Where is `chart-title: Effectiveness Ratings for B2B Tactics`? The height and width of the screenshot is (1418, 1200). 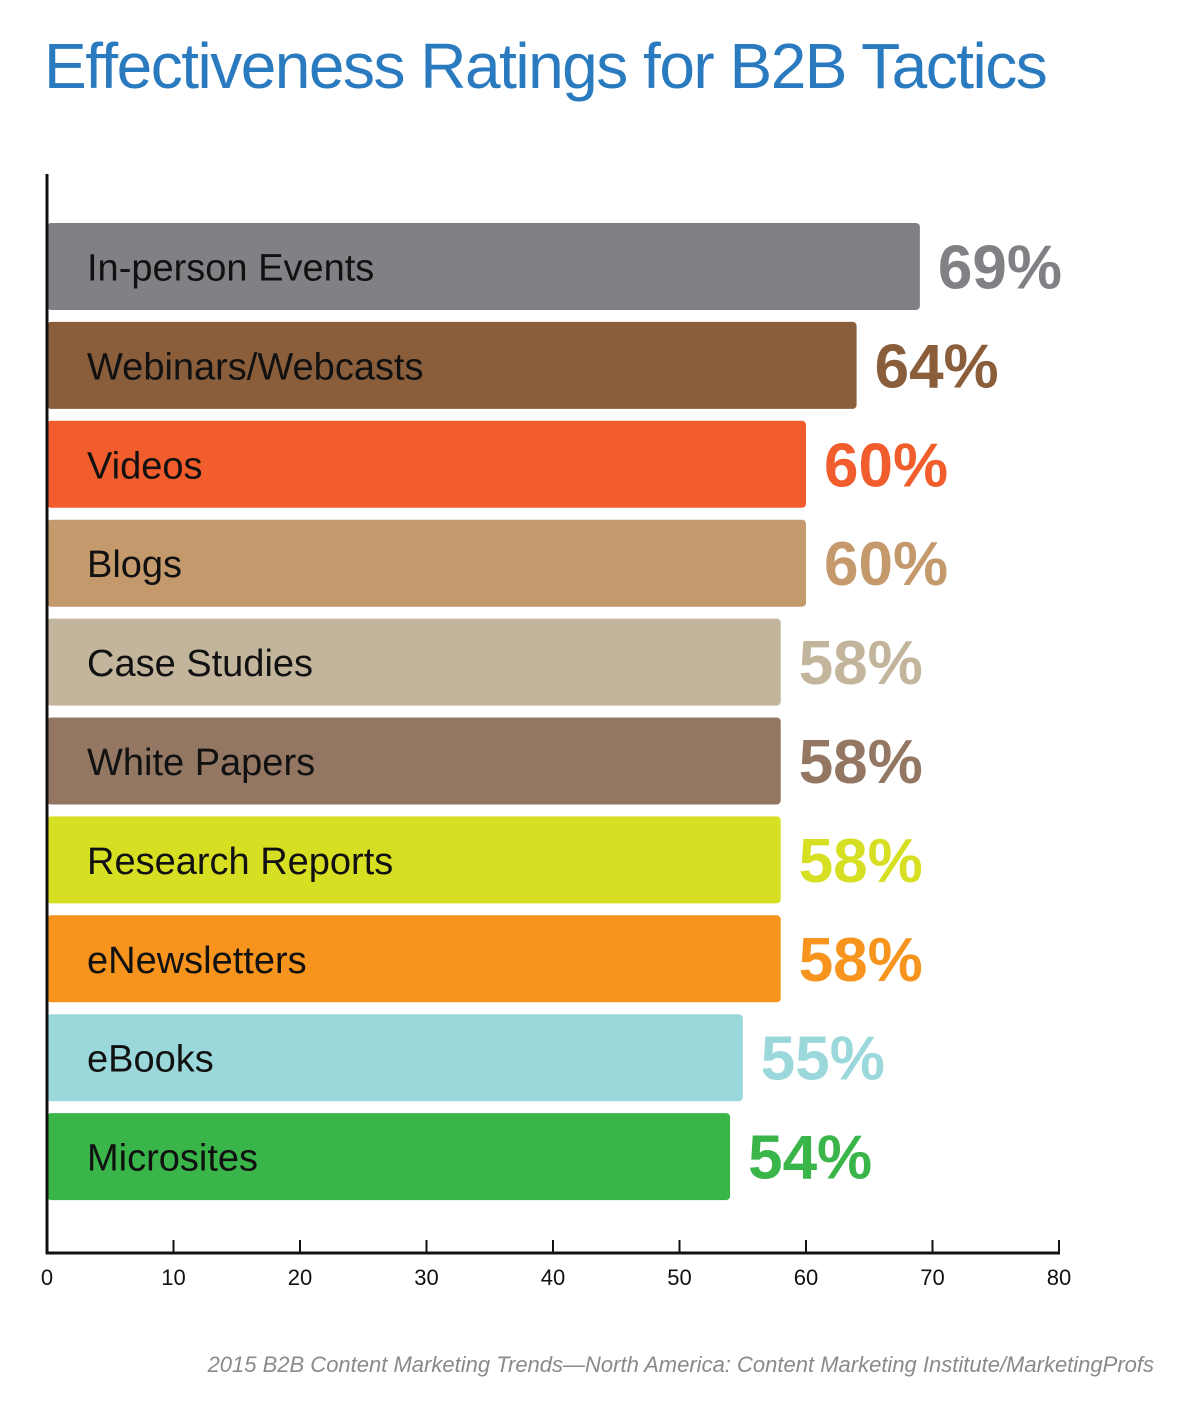
chart-title: Effectiveness Ratings for B2B Tactics is located at coordinates (546, 66).